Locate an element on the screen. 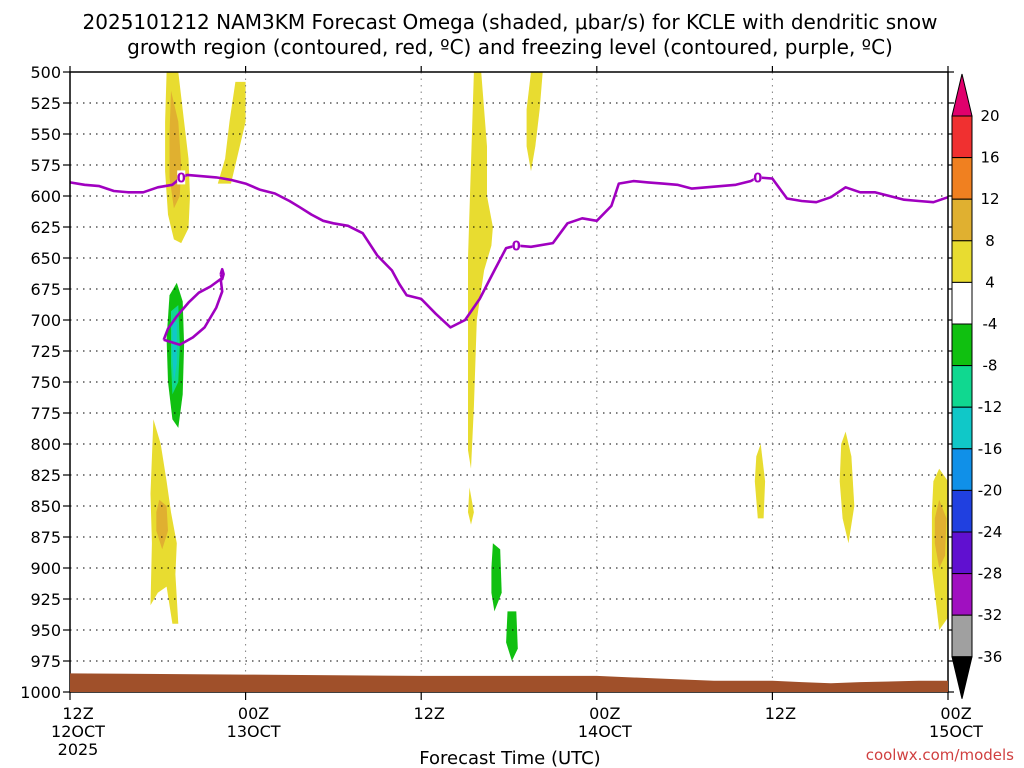 This screenshot has width=1024, height=768. y-tick-label-675: 675 is located at coordinates (45, 289).